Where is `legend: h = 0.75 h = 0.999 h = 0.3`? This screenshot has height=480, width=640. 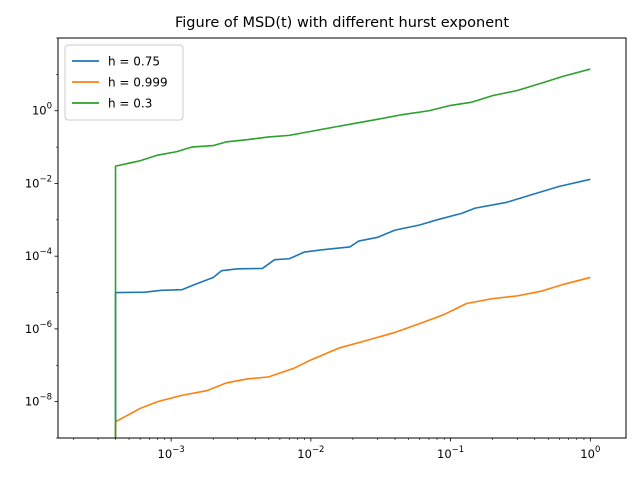
legend: h = 0.75 h = 0.999 h = 0.3 is located at coordinates (124, 82).